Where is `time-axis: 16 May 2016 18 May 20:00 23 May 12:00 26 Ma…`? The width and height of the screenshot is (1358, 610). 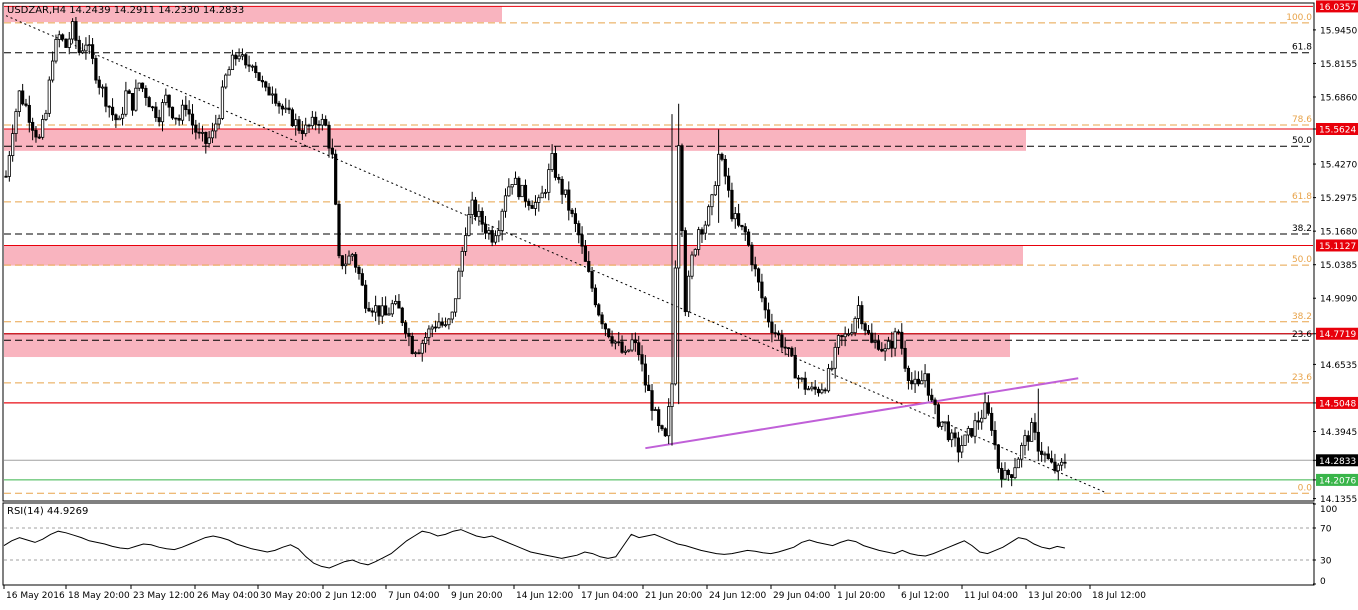 time-axis: 16 May 2016 18 May 20:00 23 May 12:00 26 Ma… is located at coordinates (574, 593).